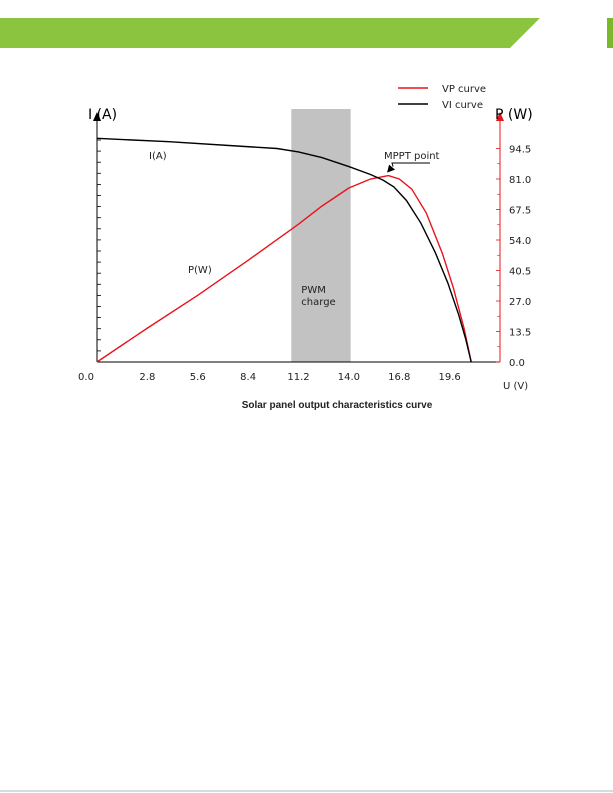 The image size is (613, 793). I want to click on right-axis-tick-label: 27.0, so click(520, 302).